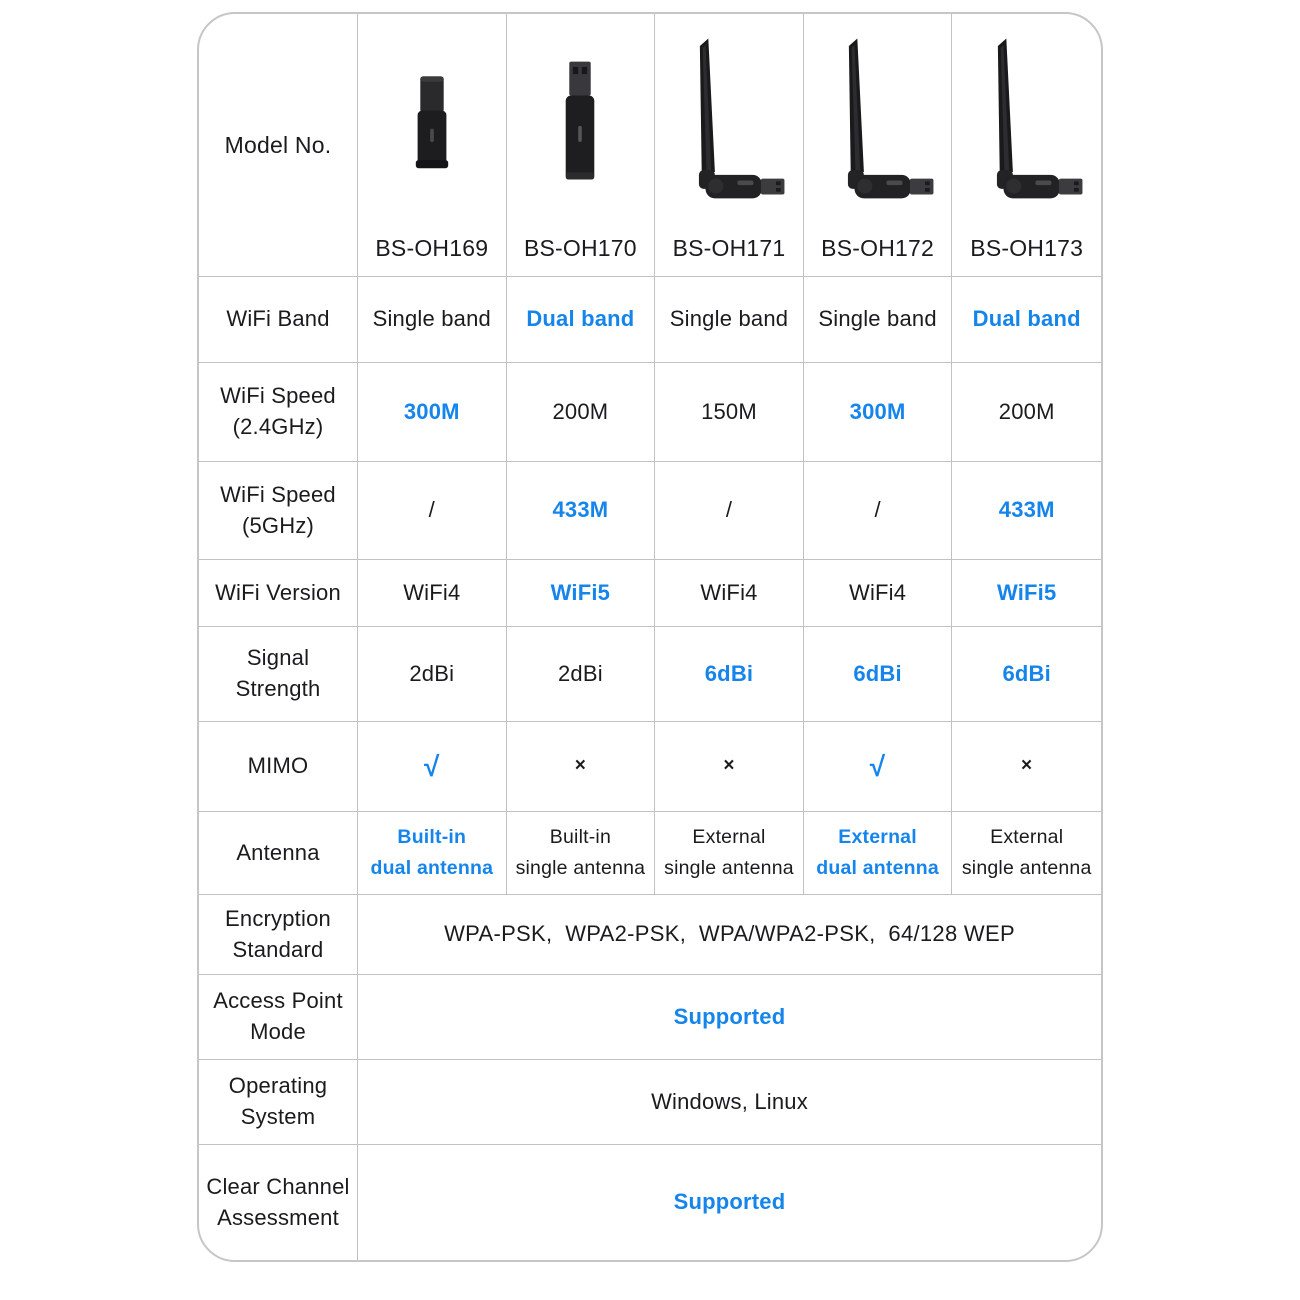  What do you see at coordinates (580, 248) in the screenshot?
I see `model-name: BS-OH170` at bounding box center [580, 248].